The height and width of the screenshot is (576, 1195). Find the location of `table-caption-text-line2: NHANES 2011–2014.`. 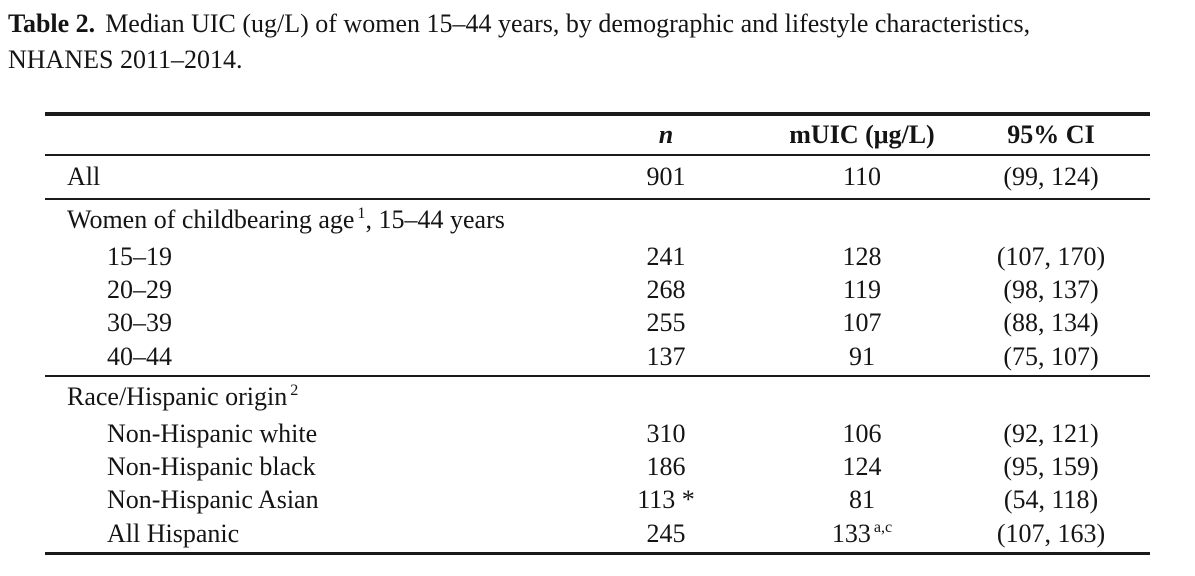

table-caption-text-line2: NHANES 2011–2014. is located at coordinates (125, 59).